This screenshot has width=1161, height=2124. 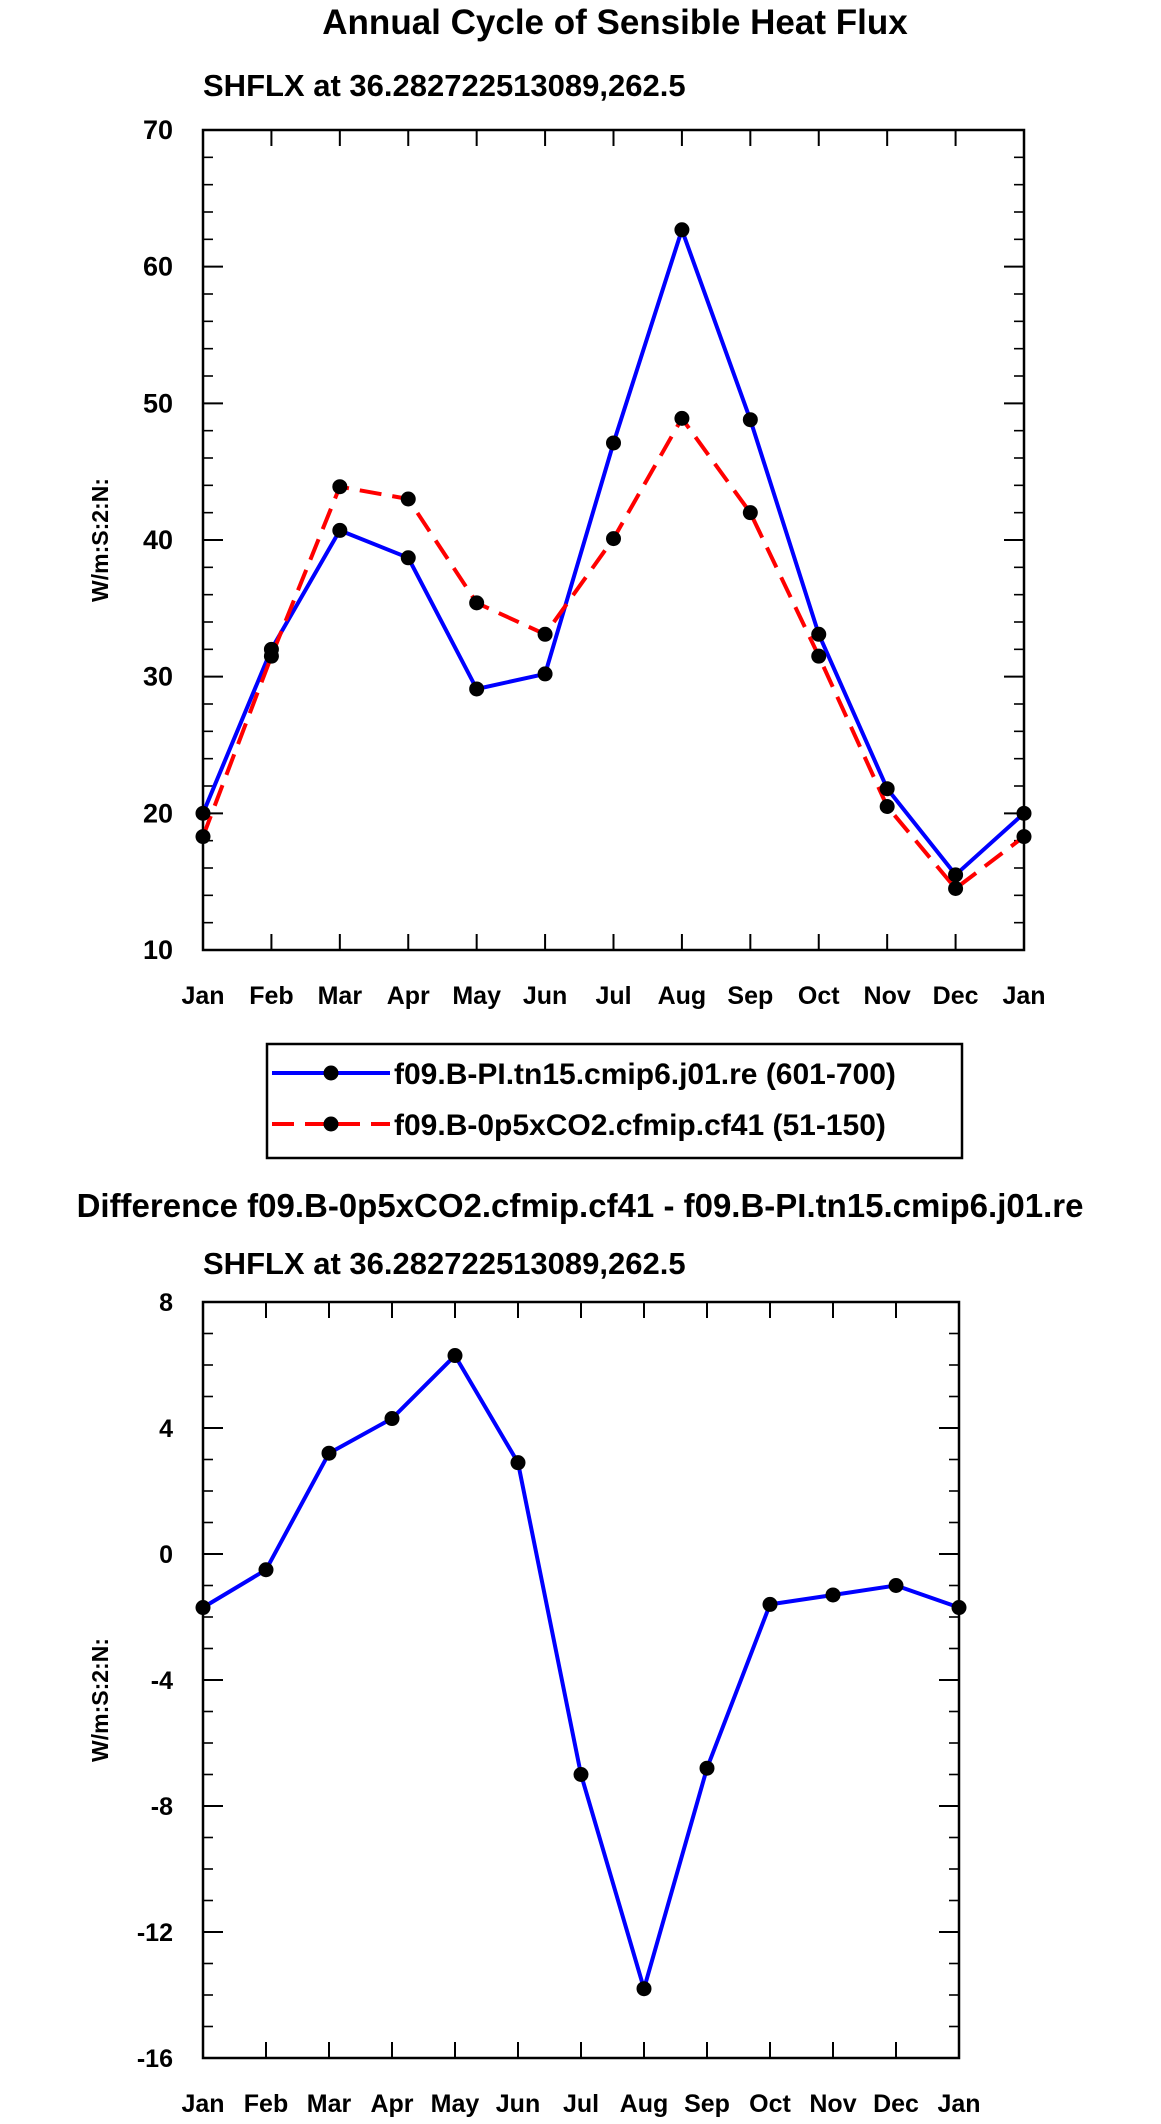 What do you see at coordinates (155, 2059) in the screenshot?
I see `y-tick-label: -16` at bounding box center [155, 2059].